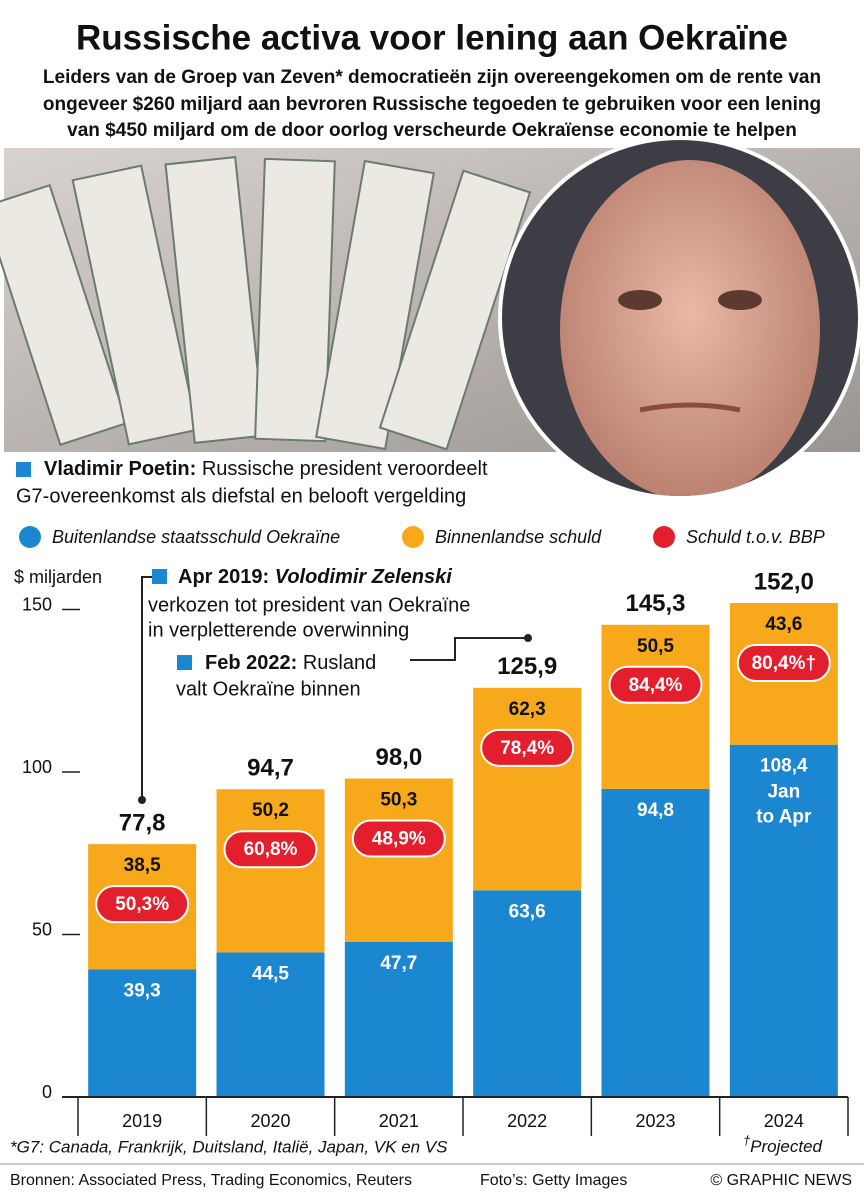 The height and width of the screenshot is (1200, 864). Describe the element at coordinates (655, 646) in the screenshot. I see `value-label: 50,5` at that location.